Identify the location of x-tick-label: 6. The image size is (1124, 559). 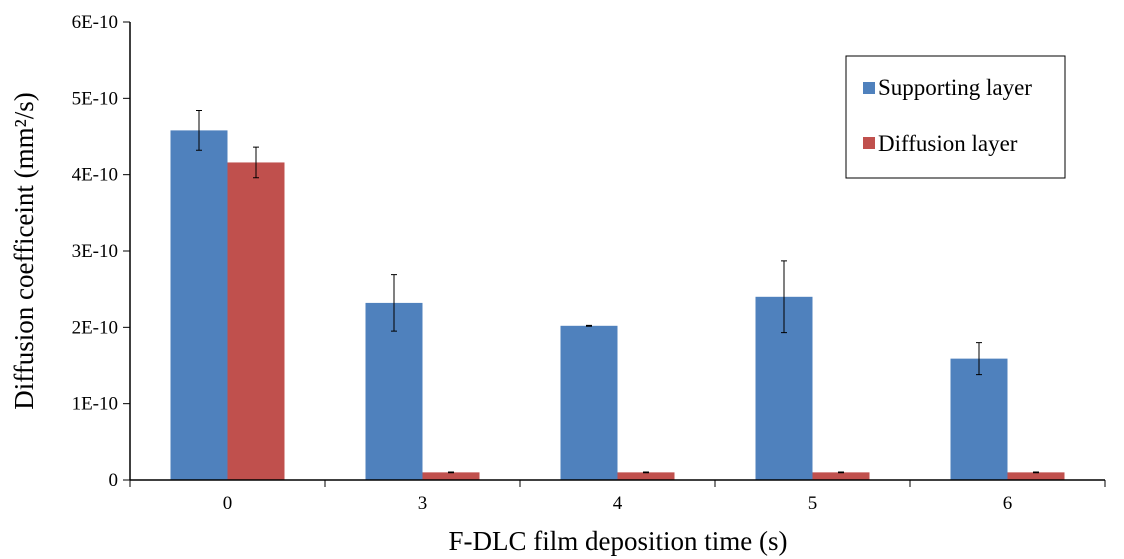
(1008, 503).